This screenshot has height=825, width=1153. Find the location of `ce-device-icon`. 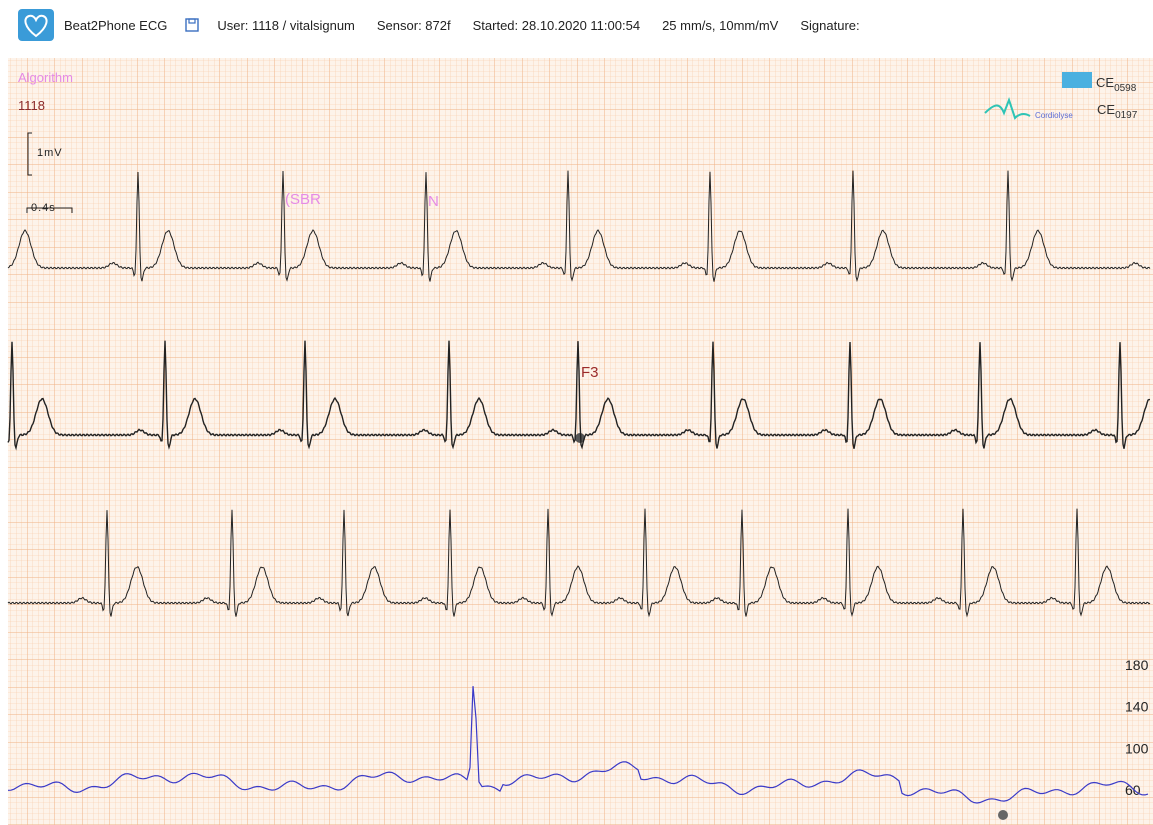

ce-device-icon is located at coordinates (1077, 80).